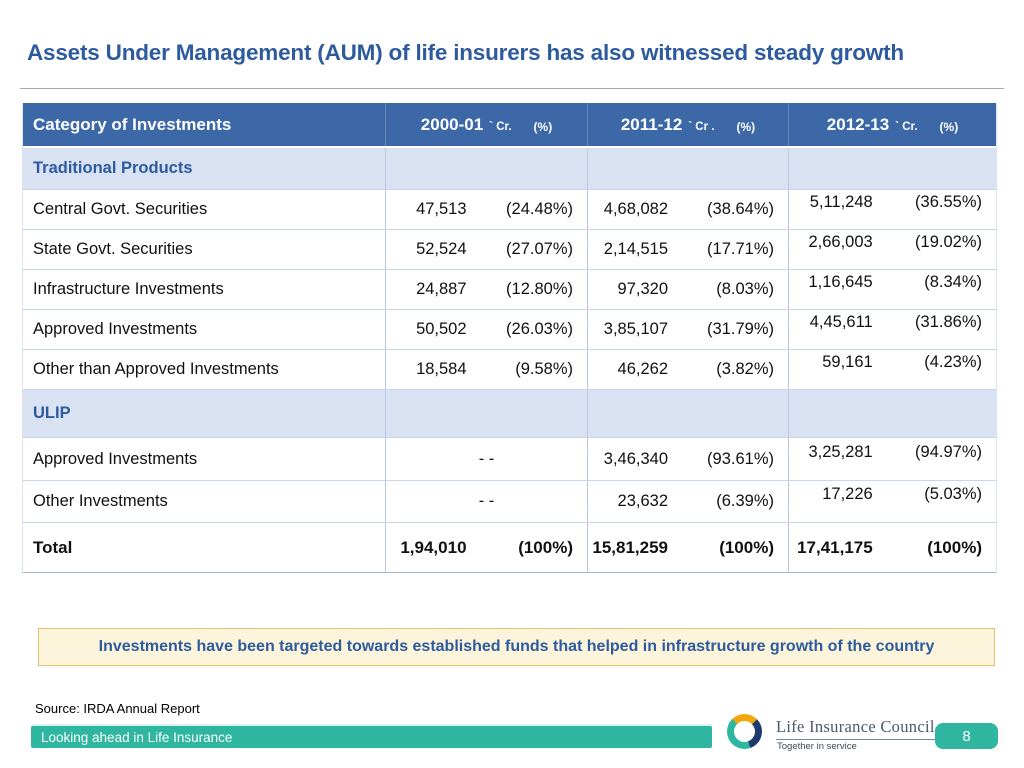  What do you see at coordinates (948, 202) in the screenshot?
I see `percent: (36.55%)` at bounding box center [948, 202].